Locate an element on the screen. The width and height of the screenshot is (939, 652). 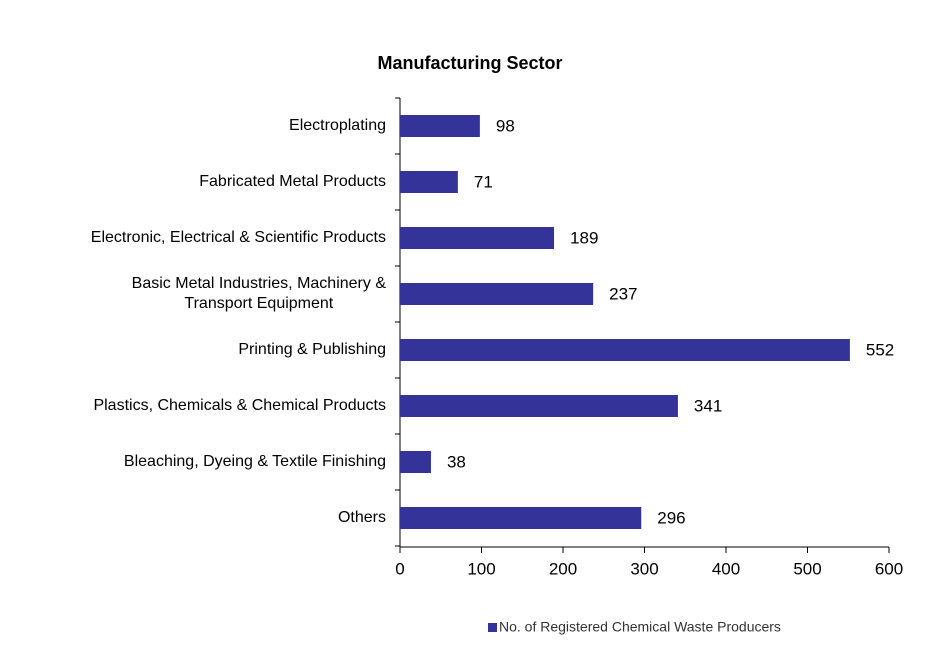
category-label-box: Electroplating is located at coordinates (337, 126).